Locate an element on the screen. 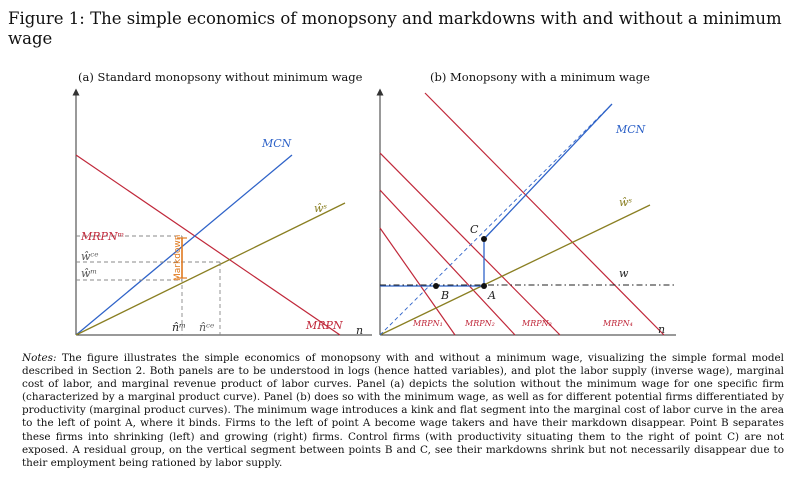  panel-b-point-B is located at coordinates (436, 286).